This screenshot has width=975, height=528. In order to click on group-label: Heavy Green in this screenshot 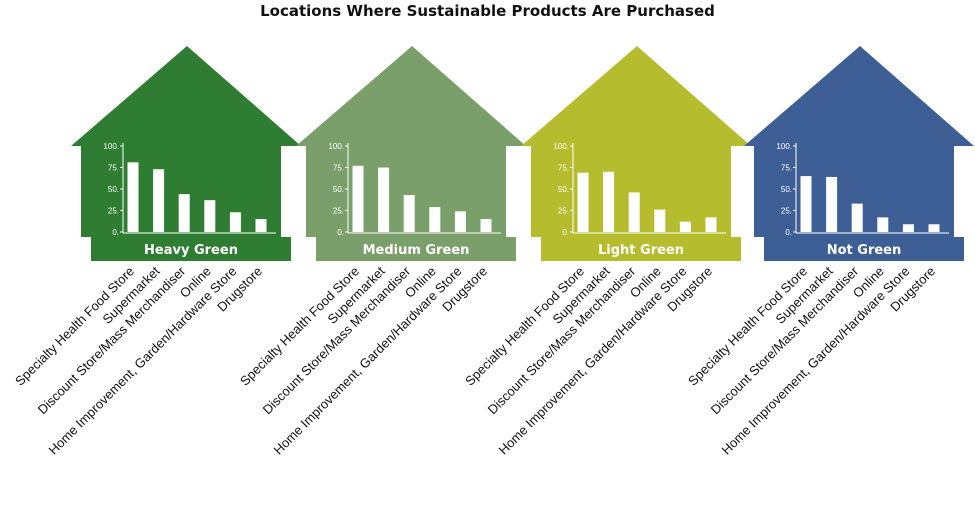, I will do `click(191, 250)`.